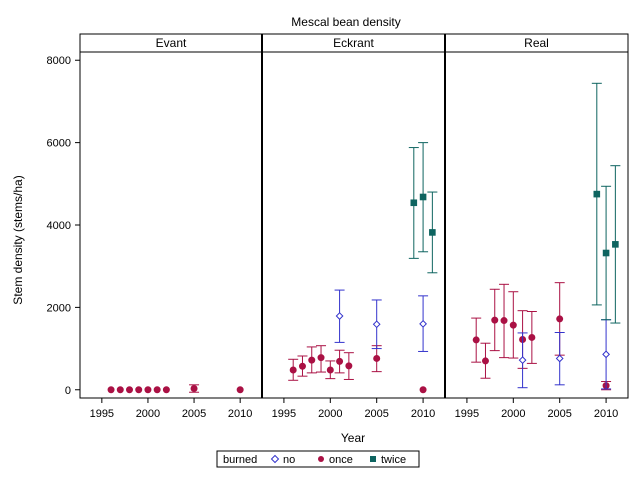  I want to click on y-tick-label: 4000, so click(59, 226).